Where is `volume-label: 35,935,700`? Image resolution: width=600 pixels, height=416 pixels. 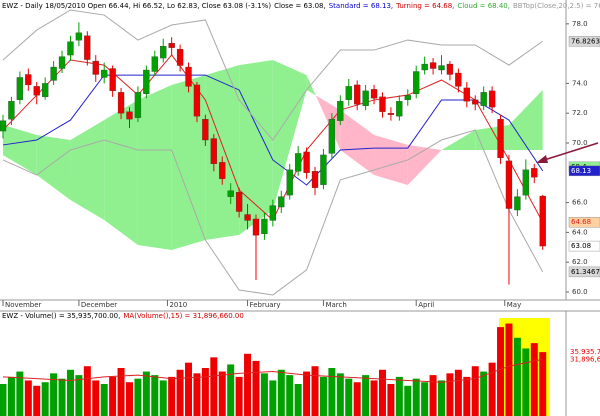
volume-label: 35,935,700 is located at coordinates (585, 352).